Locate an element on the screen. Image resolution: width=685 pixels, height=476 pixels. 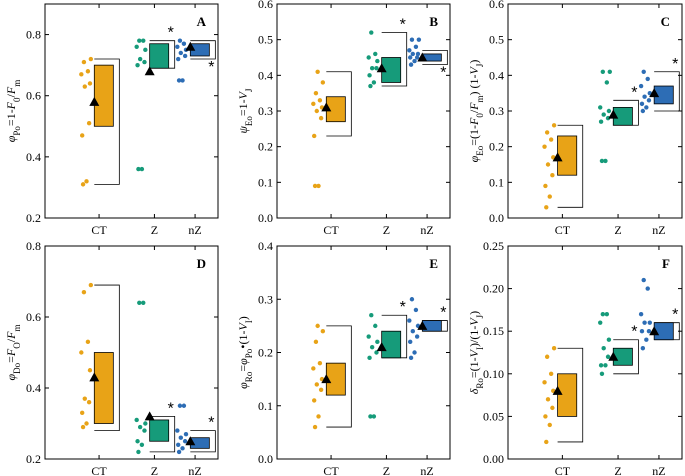
box-Z is located at coordinates (159, 56).